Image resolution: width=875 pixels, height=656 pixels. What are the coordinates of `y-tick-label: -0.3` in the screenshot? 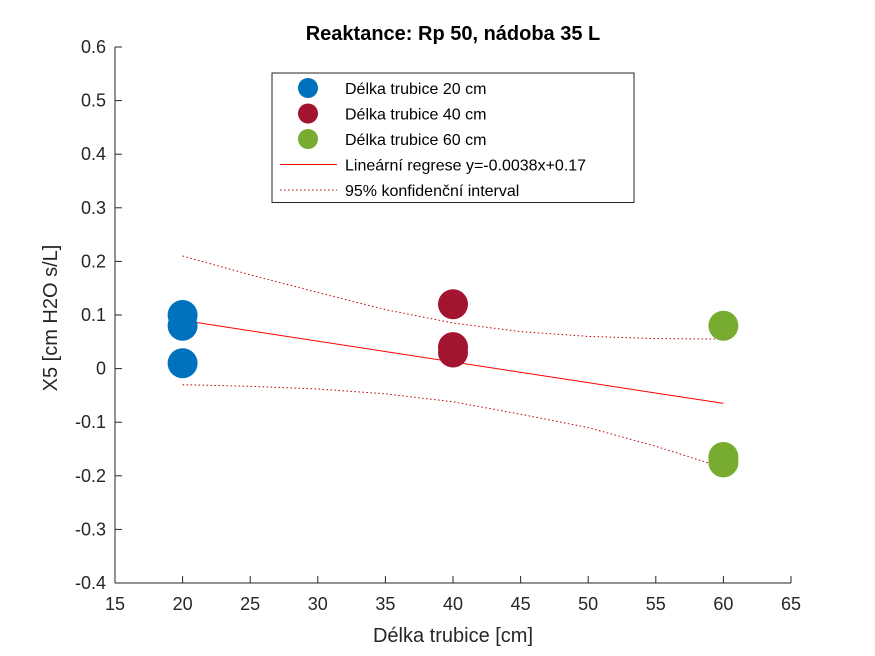 It's located at (90, 529).